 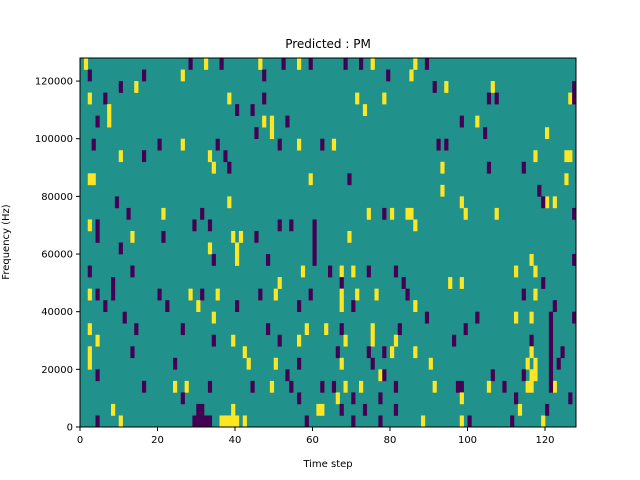 I want to click on x-tick-label: 20, so click(x=157, y=440).